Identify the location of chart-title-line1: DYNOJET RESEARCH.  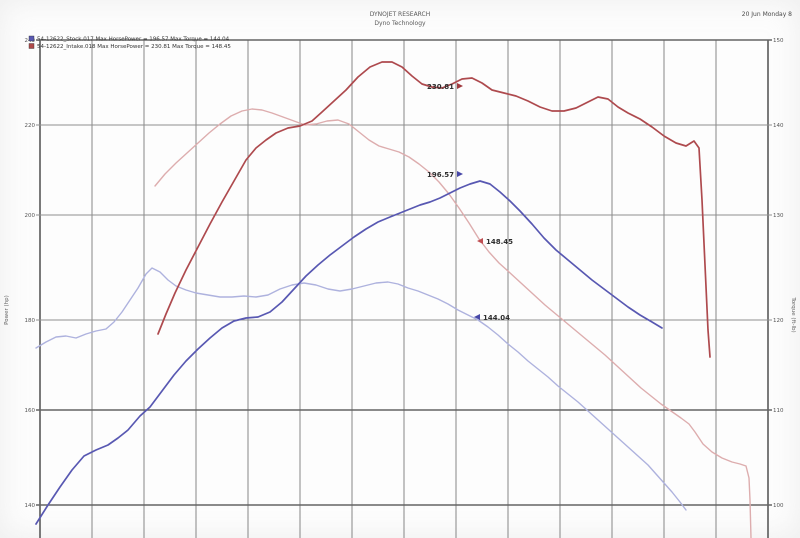
(400, 14).